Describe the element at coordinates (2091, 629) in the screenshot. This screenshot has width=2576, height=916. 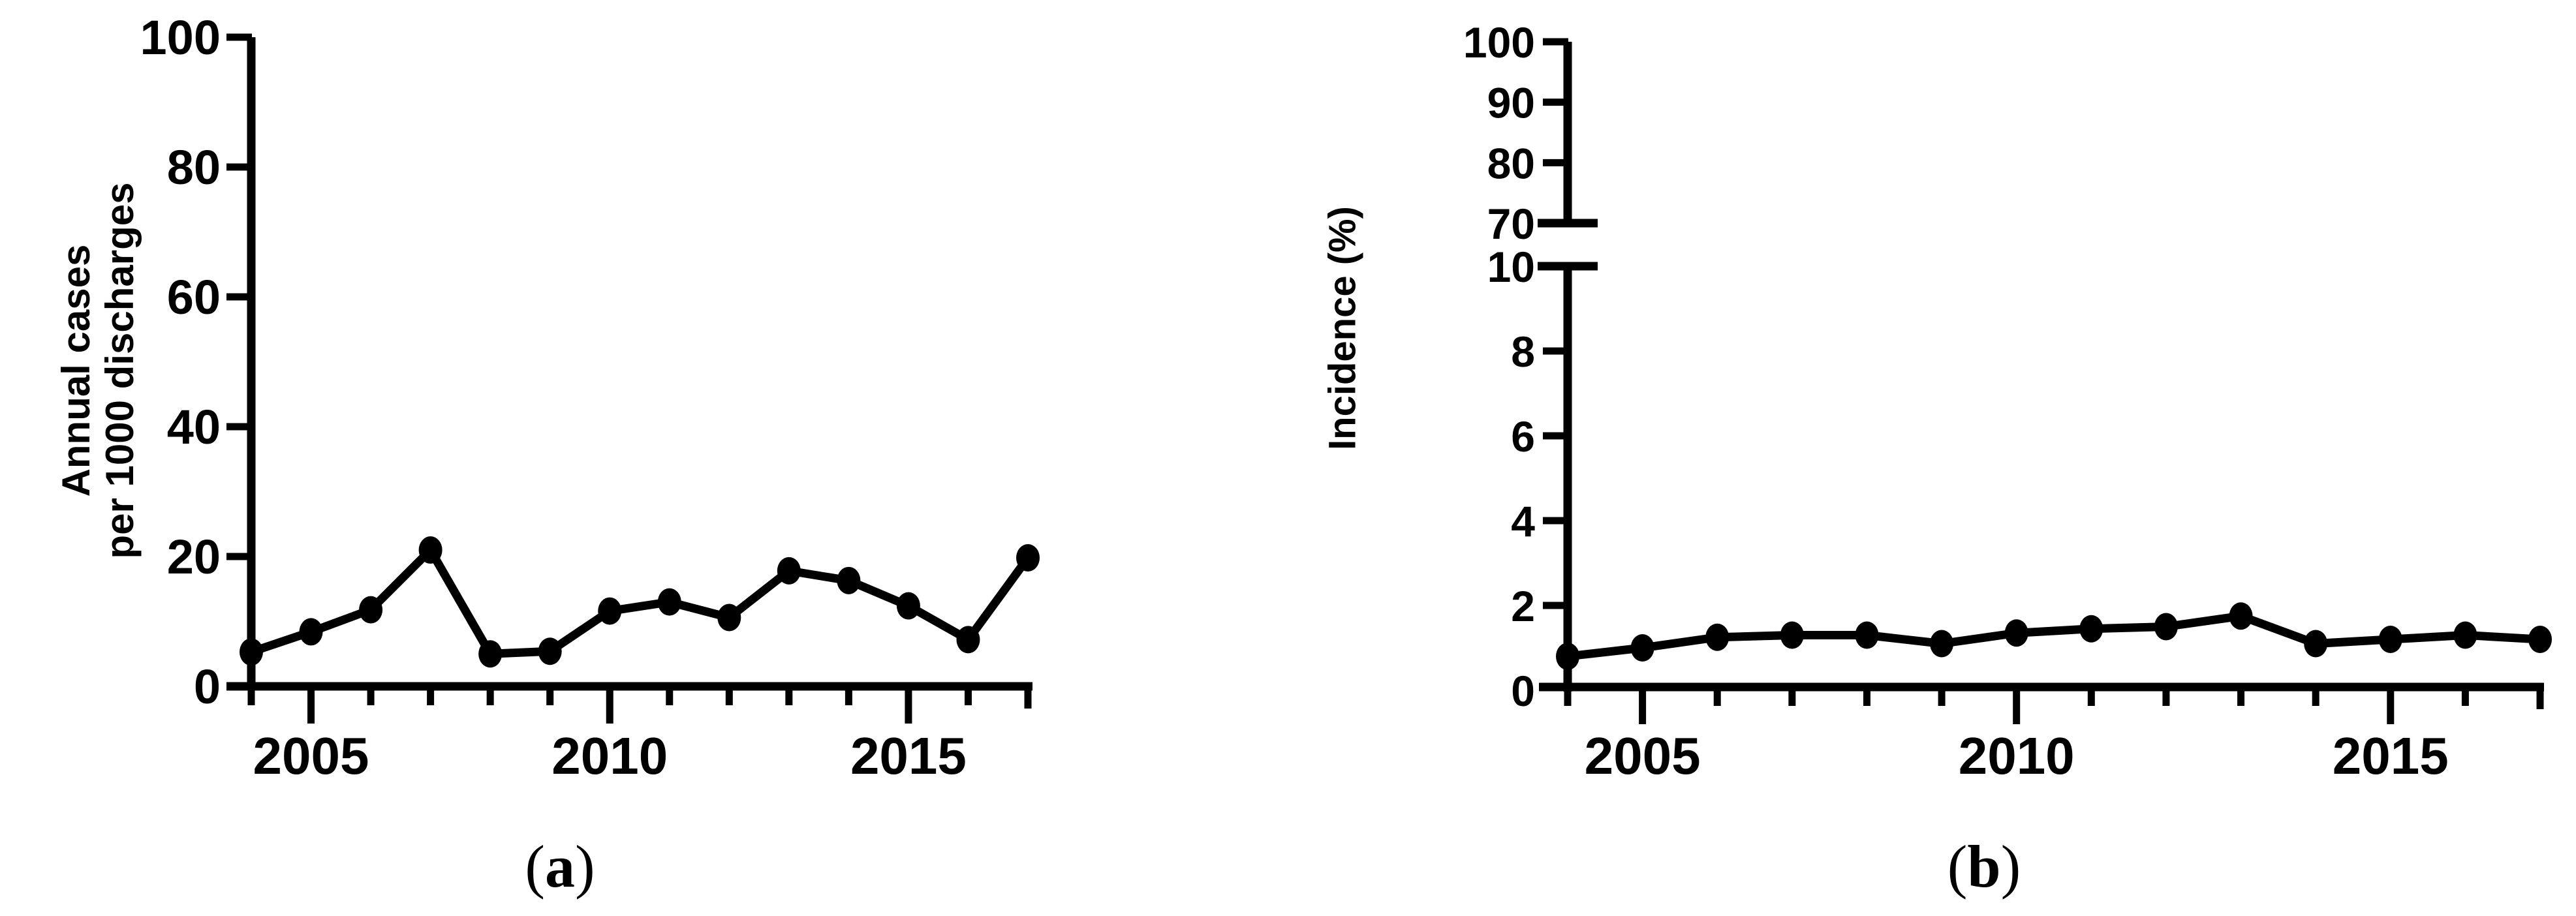
I see `data-point-b-2011` at that location.